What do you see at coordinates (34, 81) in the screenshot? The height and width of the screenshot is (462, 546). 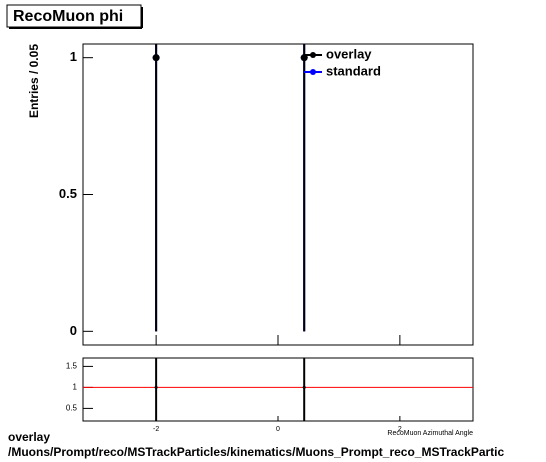 I see `y-axis-title: Entries / 0.05` at bounding box center [34, 81].